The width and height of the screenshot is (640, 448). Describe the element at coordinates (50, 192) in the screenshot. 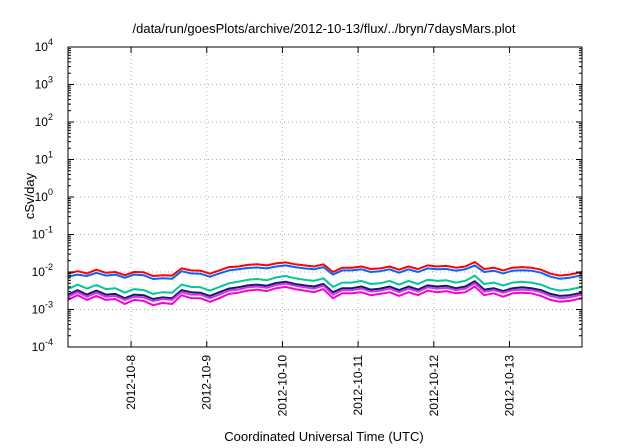

I see `y-tick-exponent: 0` at that location.